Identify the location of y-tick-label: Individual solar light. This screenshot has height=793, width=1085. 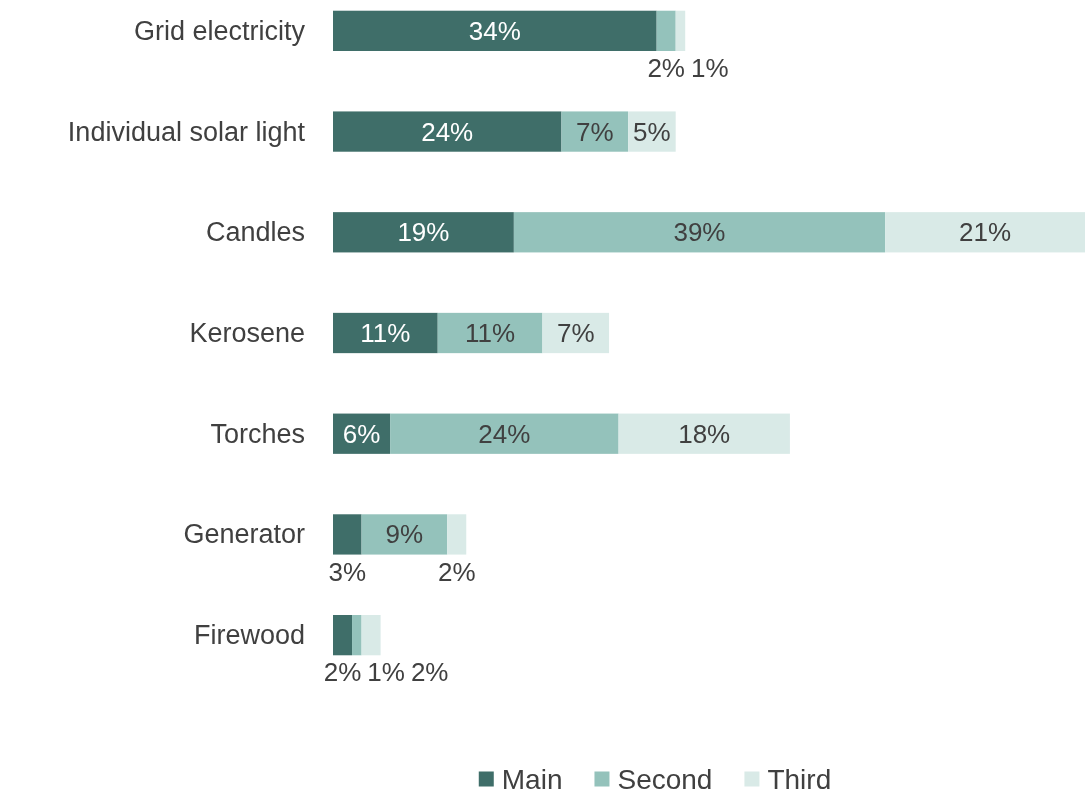
(186, 131).